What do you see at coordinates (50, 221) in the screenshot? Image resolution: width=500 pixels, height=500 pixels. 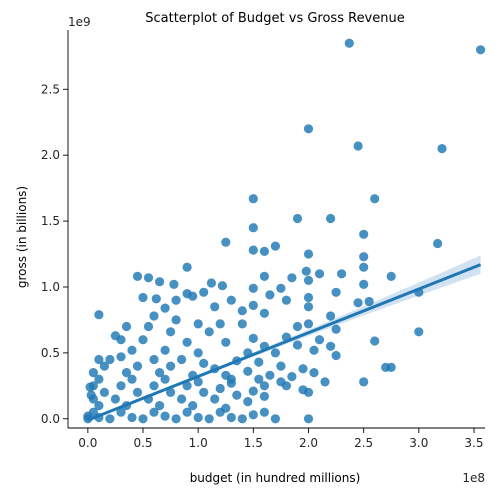 I see `y-tick-label: 1.5` at bounding box center [50, 221].